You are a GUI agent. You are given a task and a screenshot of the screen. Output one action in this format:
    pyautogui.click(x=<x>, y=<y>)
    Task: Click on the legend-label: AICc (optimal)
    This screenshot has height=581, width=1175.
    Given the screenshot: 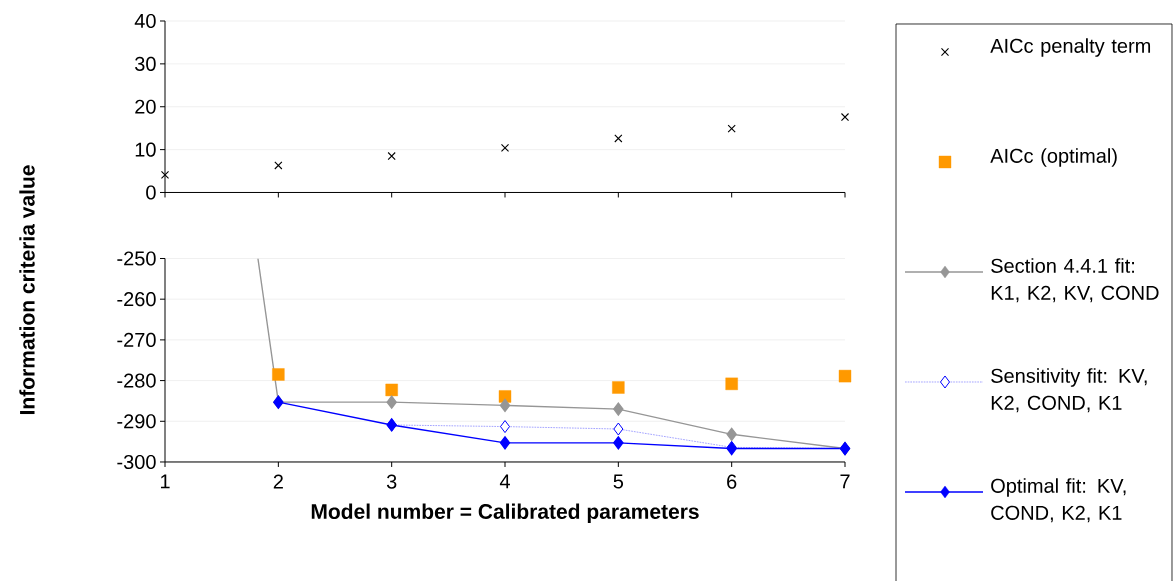 What is the action you would take?
    pyautogui.click(x=1053, y=157)
    